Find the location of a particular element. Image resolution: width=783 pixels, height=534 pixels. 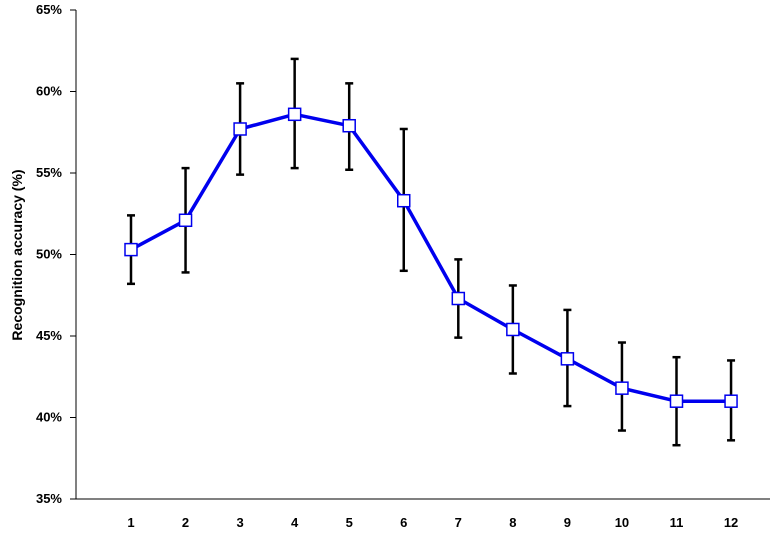

x-tick-label: 3 is located at coordinates (239, 522).